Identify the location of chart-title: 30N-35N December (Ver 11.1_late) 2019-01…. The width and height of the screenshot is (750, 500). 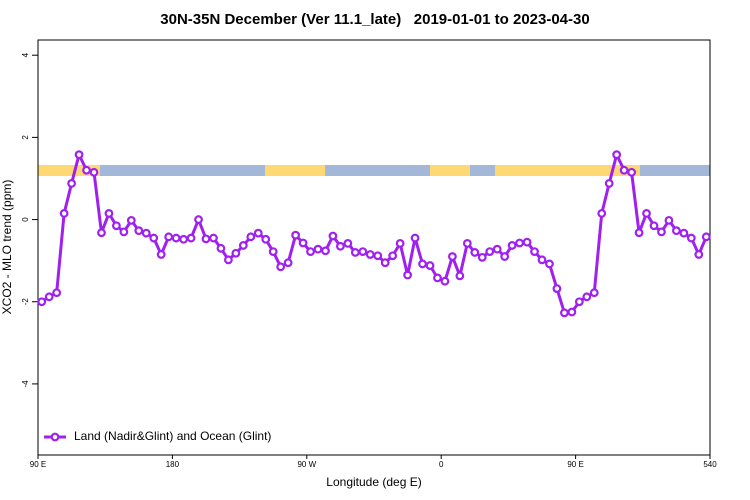
(374, 19).